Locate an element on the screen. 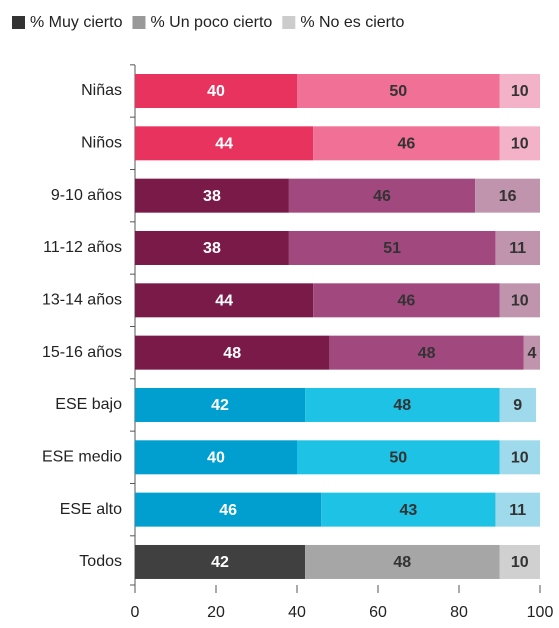 The image size is (559, 628). category-label: Niños is located at coordinates (101, 143).